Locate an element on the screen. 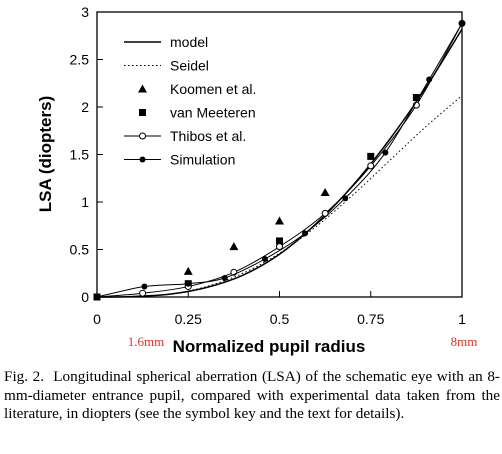 The width and height of the screenshot is (502, 454). legend-entry-van-meeteren: van Meeteren is located at coordinates (197, 113).